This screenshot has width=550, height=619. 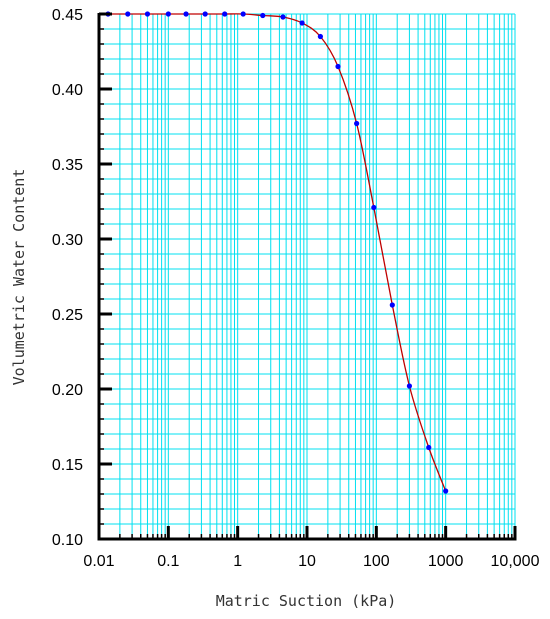 I want to click on y-tick-label: 0.30, so click(x=67, y=240).